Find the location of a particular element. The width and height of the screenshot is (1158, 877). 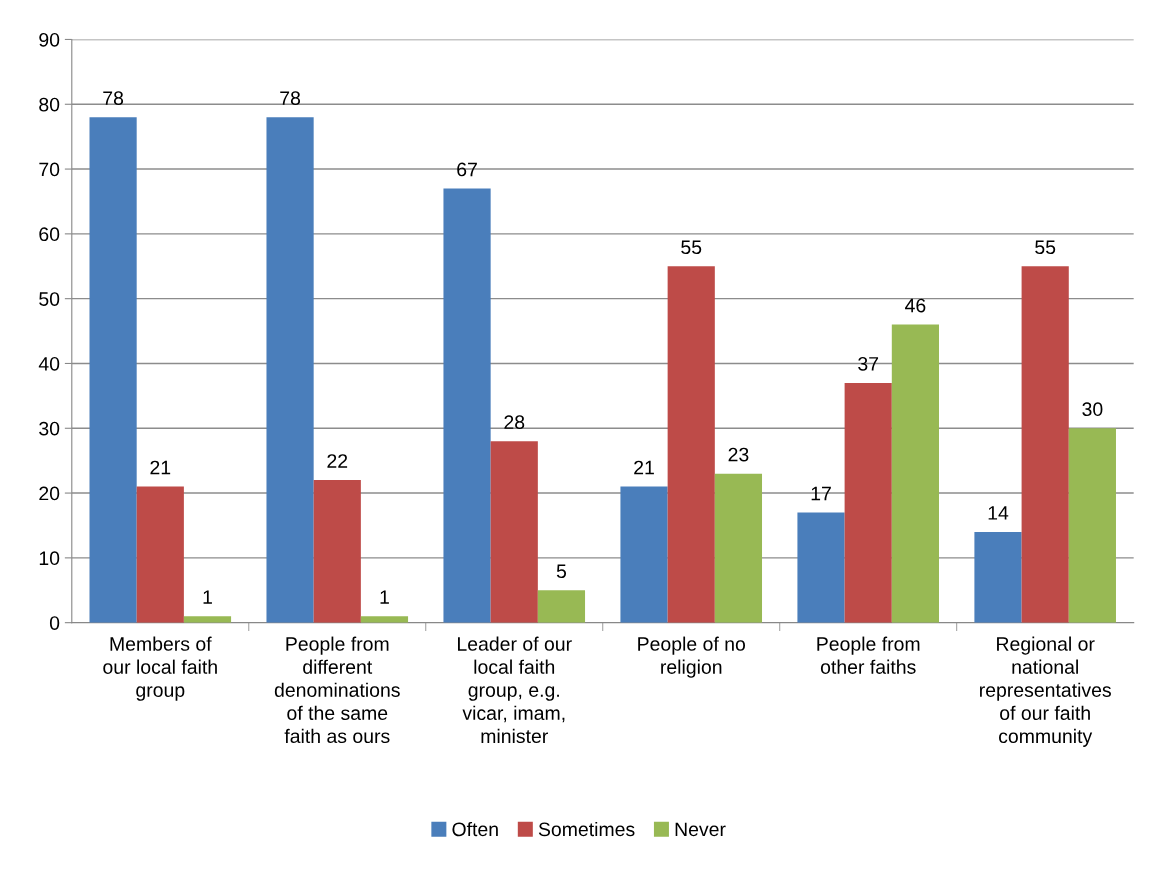

x-tick-label: People of no religion is located at coordinates (692, 657).